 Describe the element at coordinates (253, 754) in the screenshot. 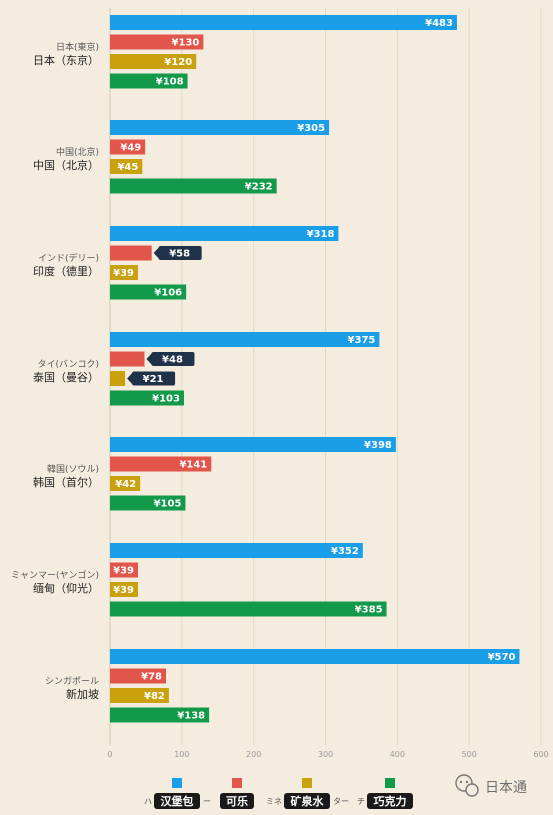

I see `x-tick-label: 200` at that location.